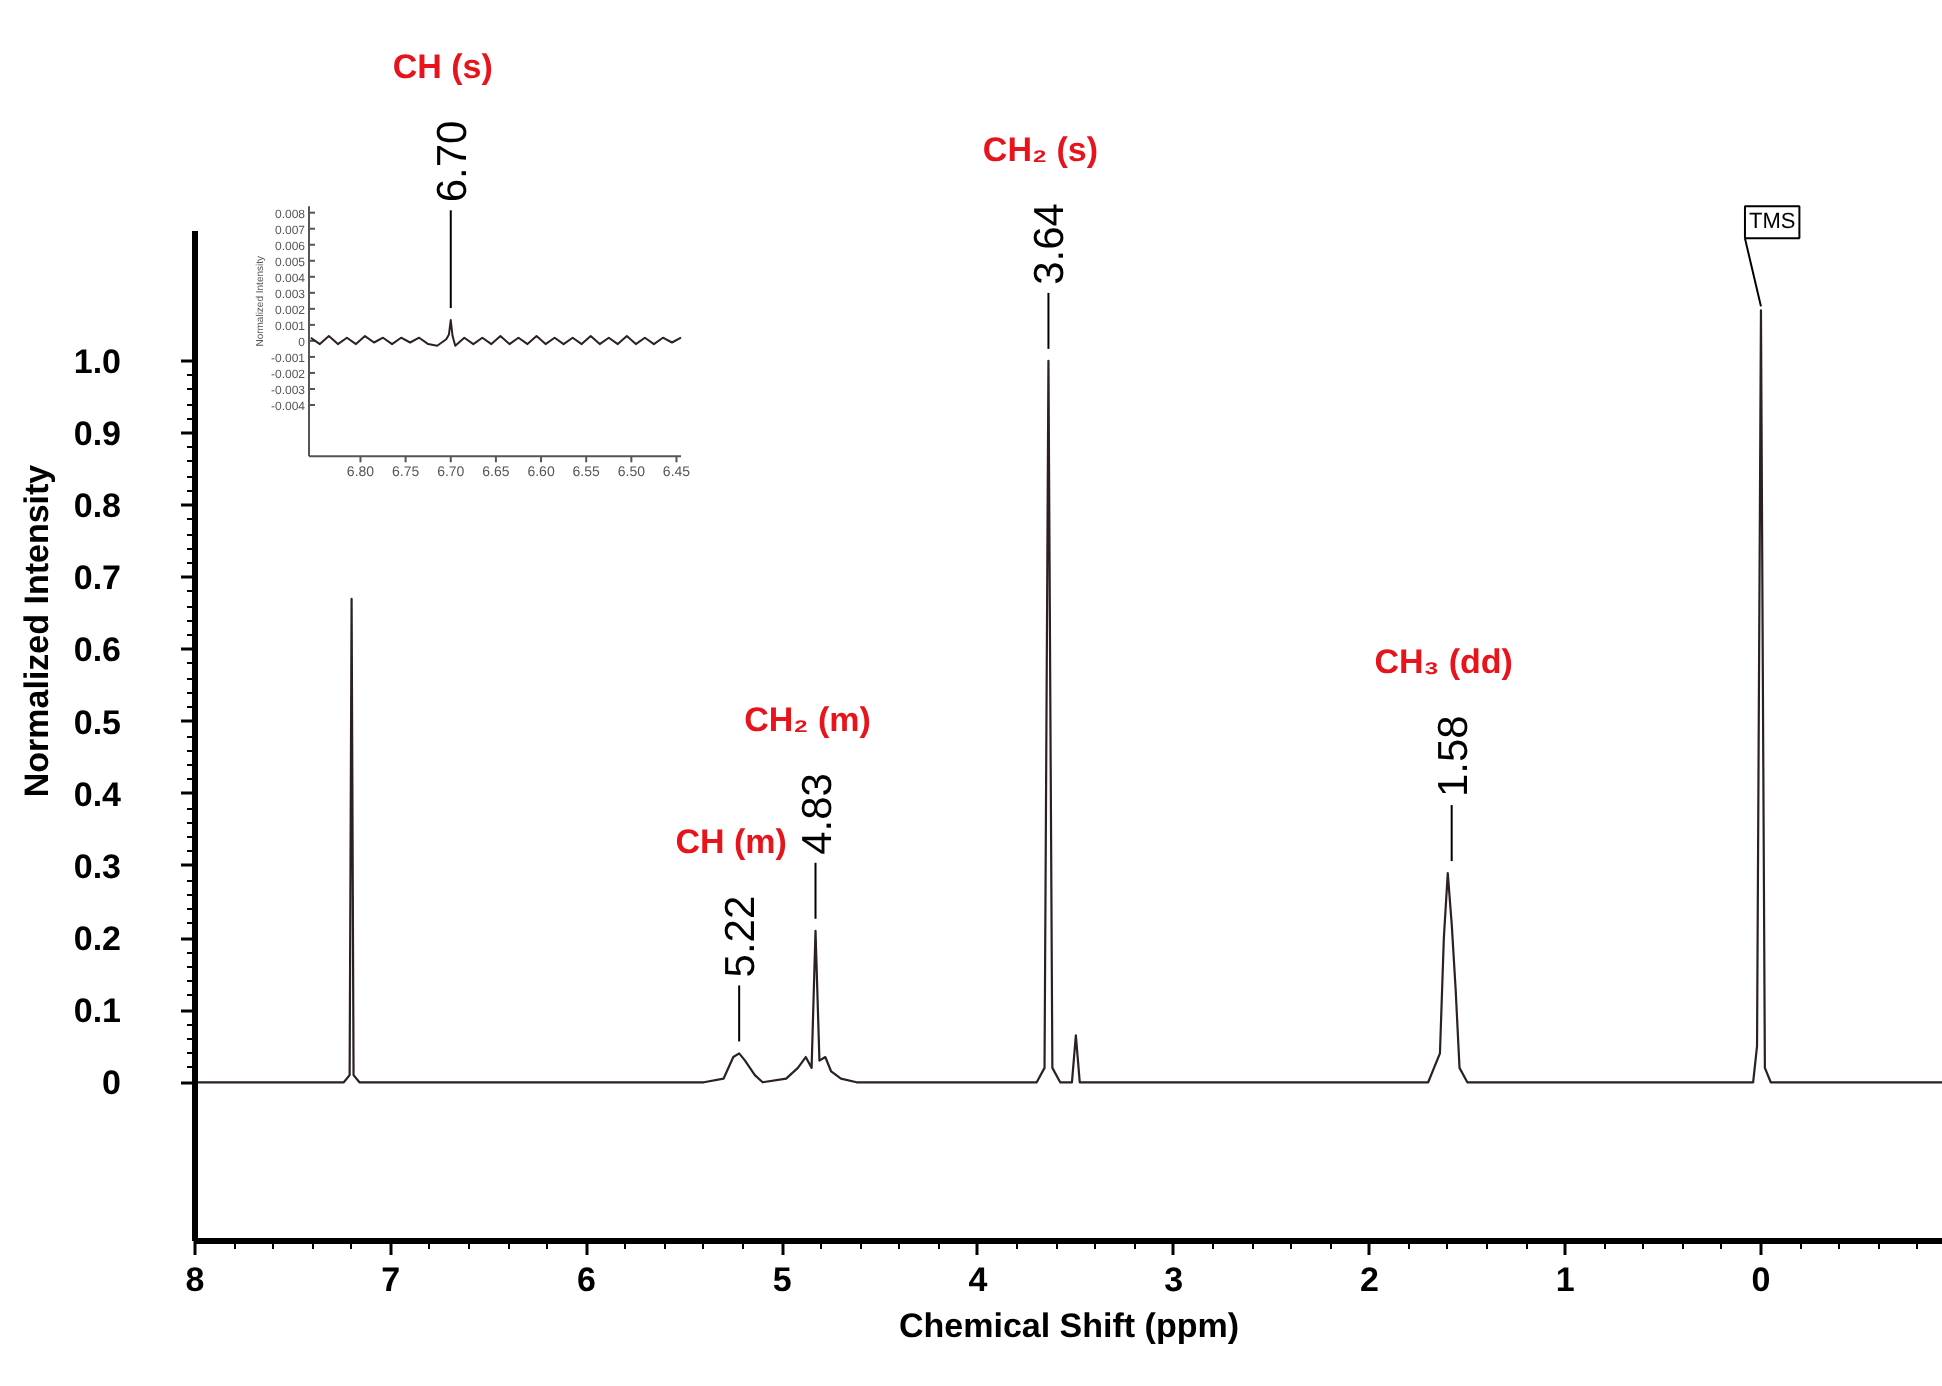  Describe the element at coordinates (1174, 1280) in the screenshot. I see `x-tick-label: 3` at that location.